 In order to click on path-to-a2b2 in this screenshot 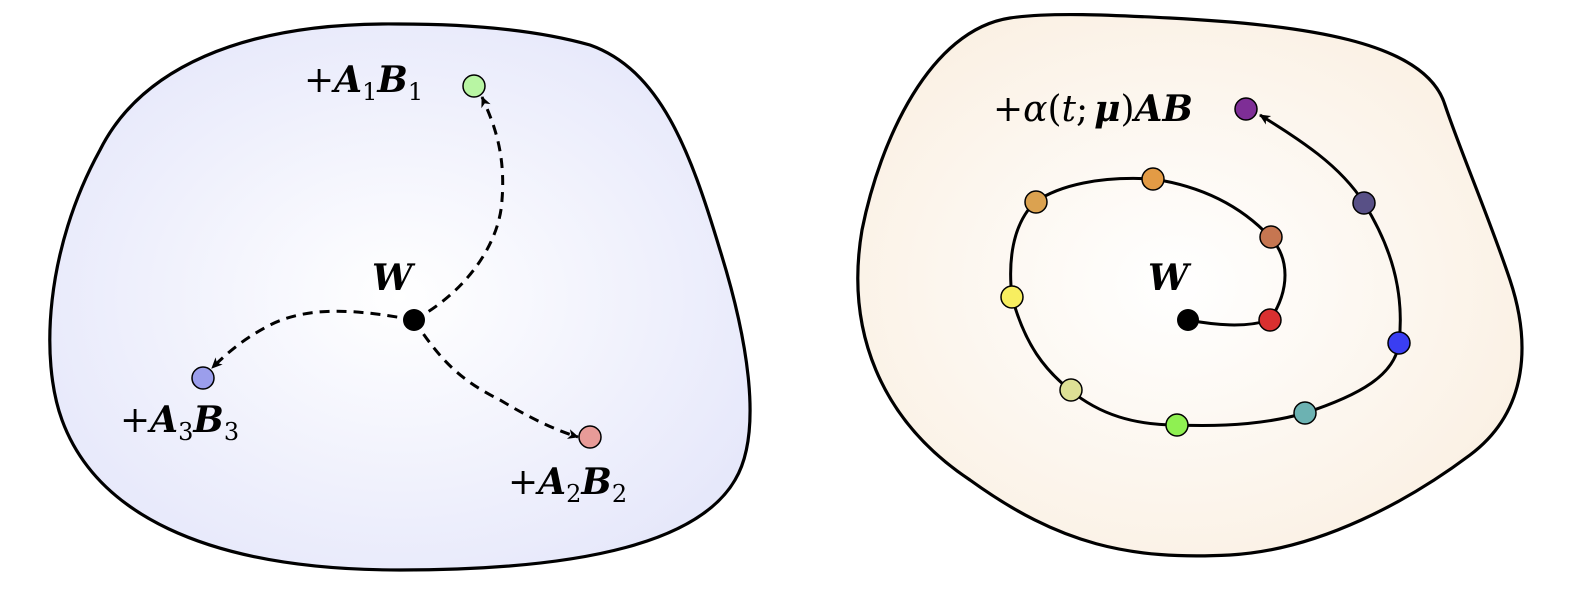, I will do `click(495, 379)`.